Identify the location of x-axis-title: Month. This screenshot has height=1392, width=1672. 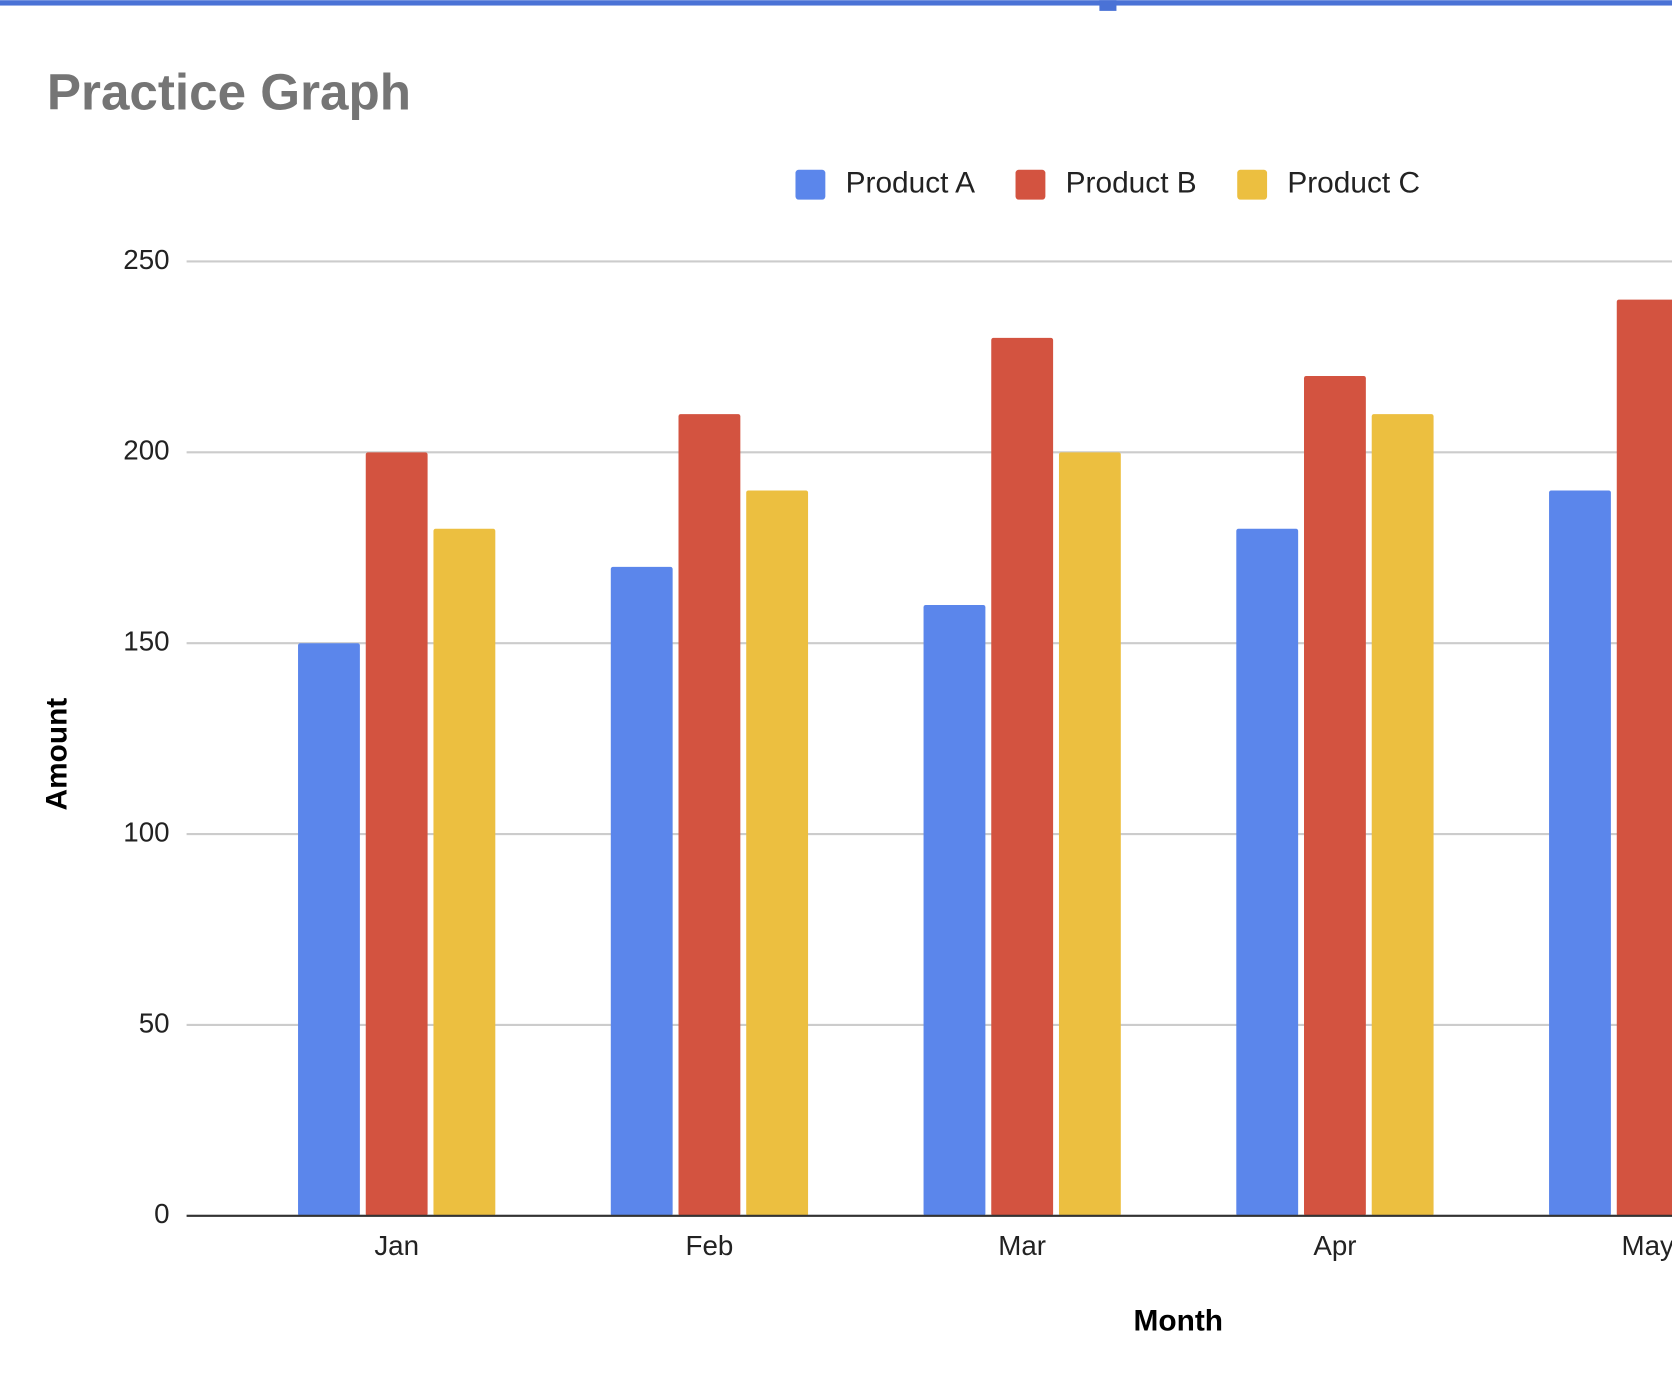
(1179, 1320).